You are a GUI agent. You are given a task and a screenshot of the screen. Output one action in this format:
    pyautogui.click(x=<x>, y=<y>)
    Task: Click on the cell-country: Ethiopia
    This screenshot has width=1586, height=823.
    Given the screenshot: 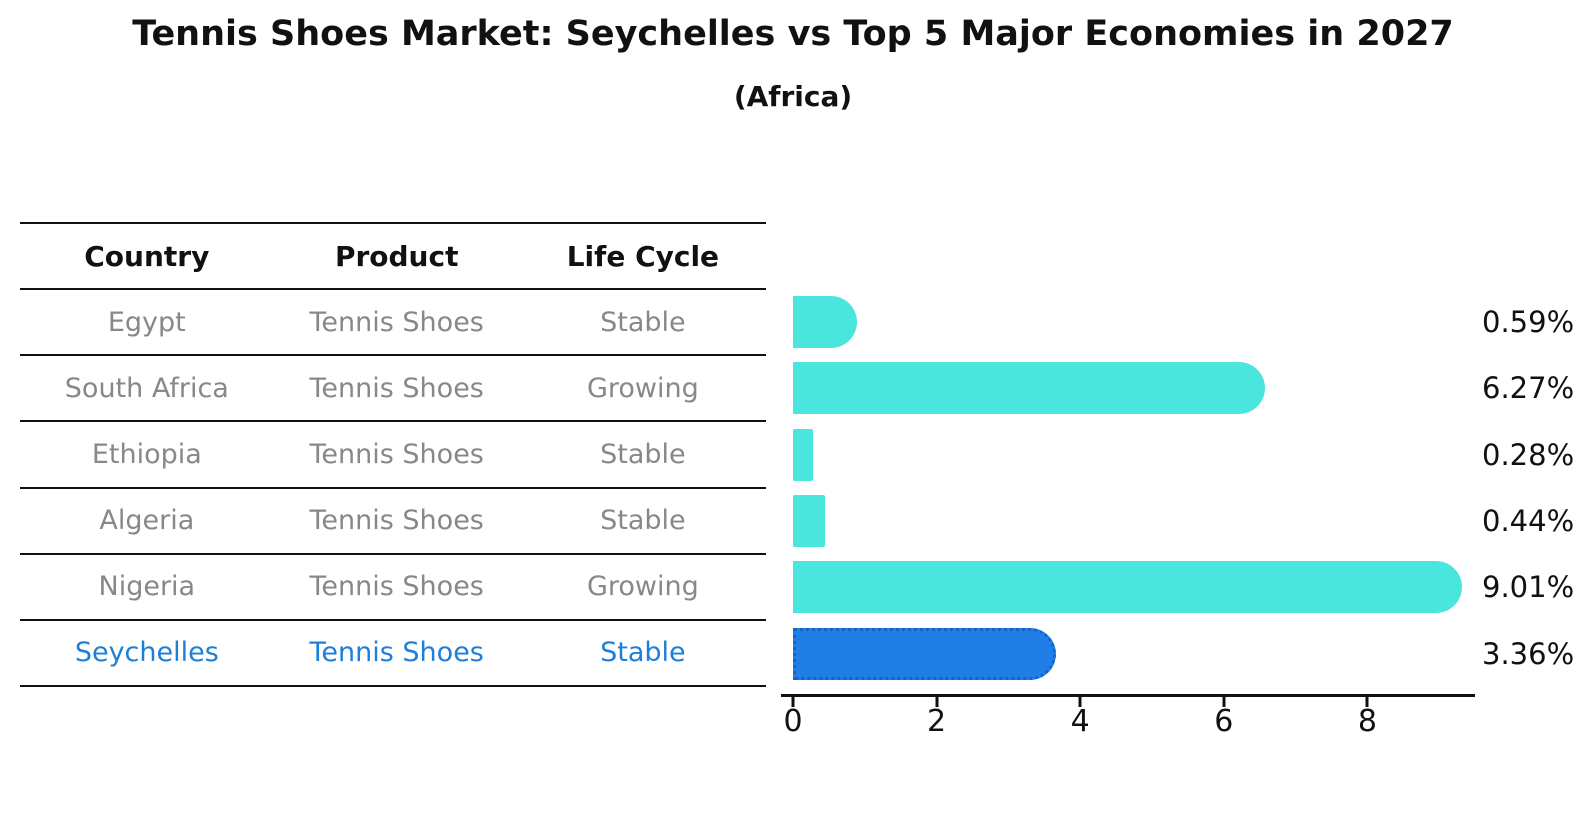 What is the action you would take?
    pyautogui.click(x=146, y=454)
    